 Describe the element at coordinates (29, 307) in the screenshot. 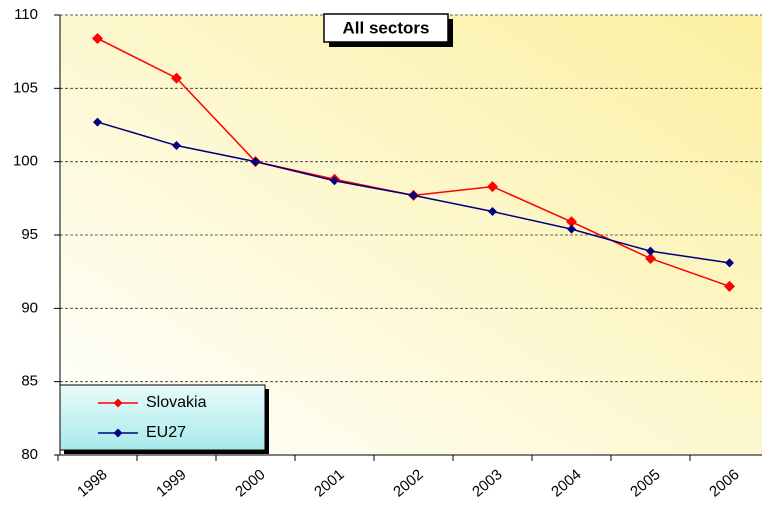

I see `y-tick-label: 90` at that location.